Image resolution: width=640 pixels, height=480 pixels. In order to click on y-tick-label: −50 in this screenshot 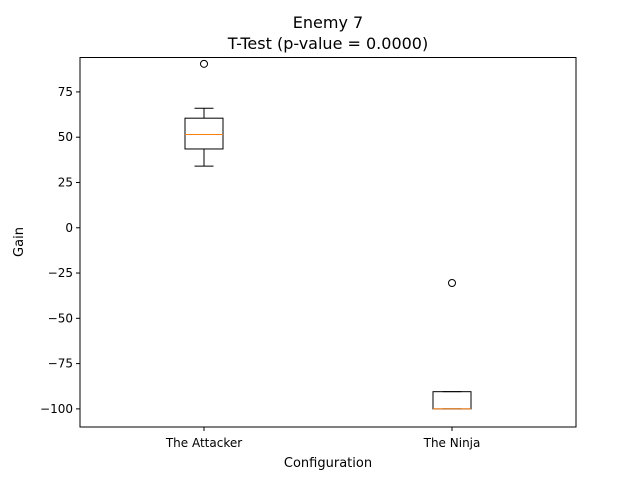, I will do `click(60, 318)`.